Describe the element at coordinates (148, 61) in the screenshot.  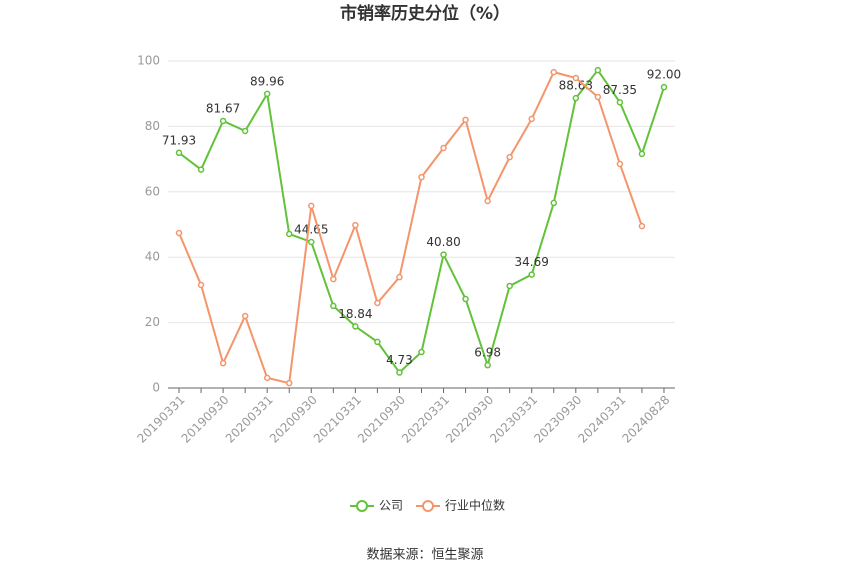
I see `y-tick-label: 100` at that location.